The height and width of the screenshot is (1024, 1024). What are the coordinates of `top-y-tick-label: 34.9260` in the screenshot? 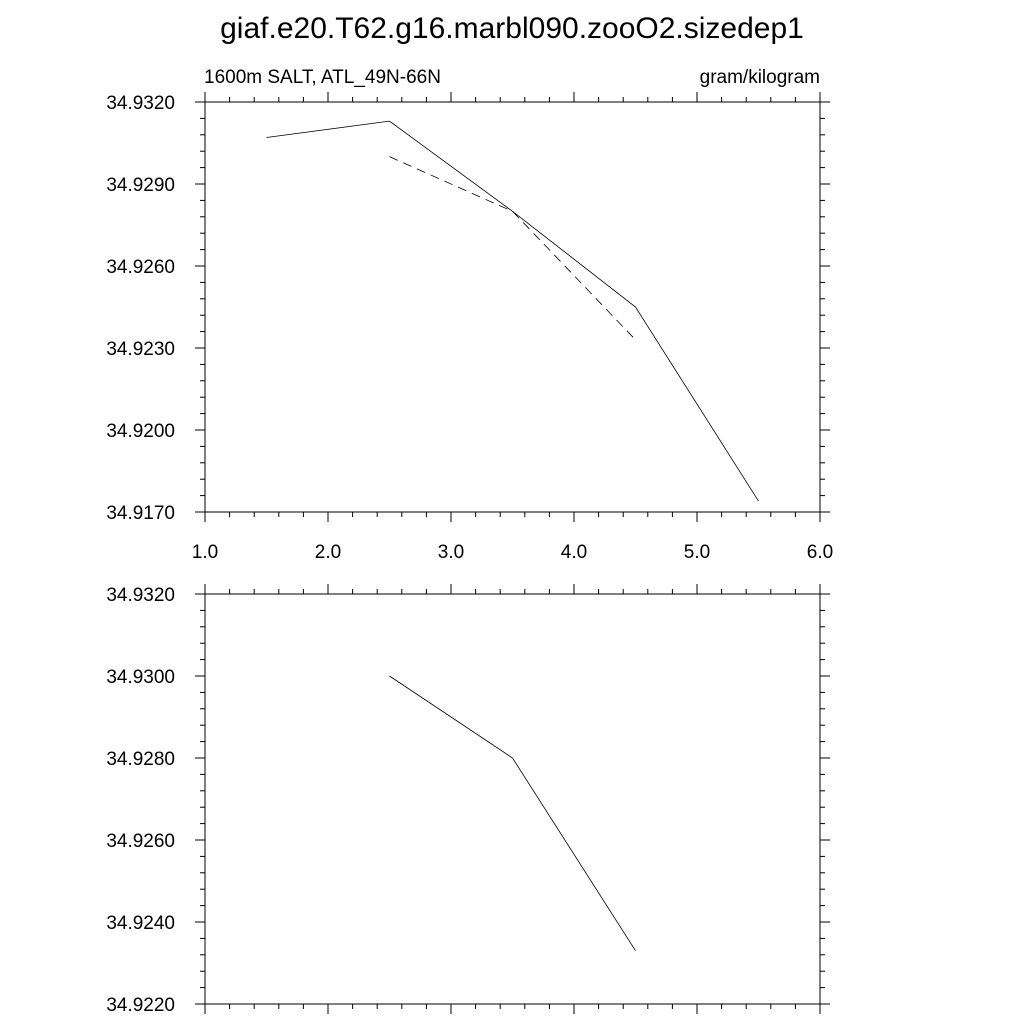 It's located at (140, 267).